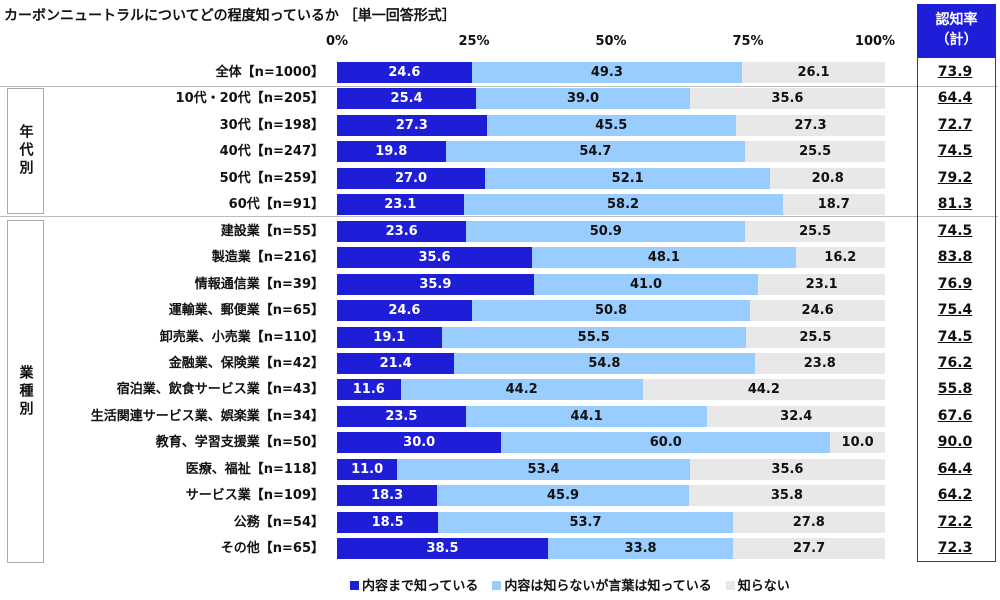  I want to click on bar-segment-word: 44.2, so click(521, 390).